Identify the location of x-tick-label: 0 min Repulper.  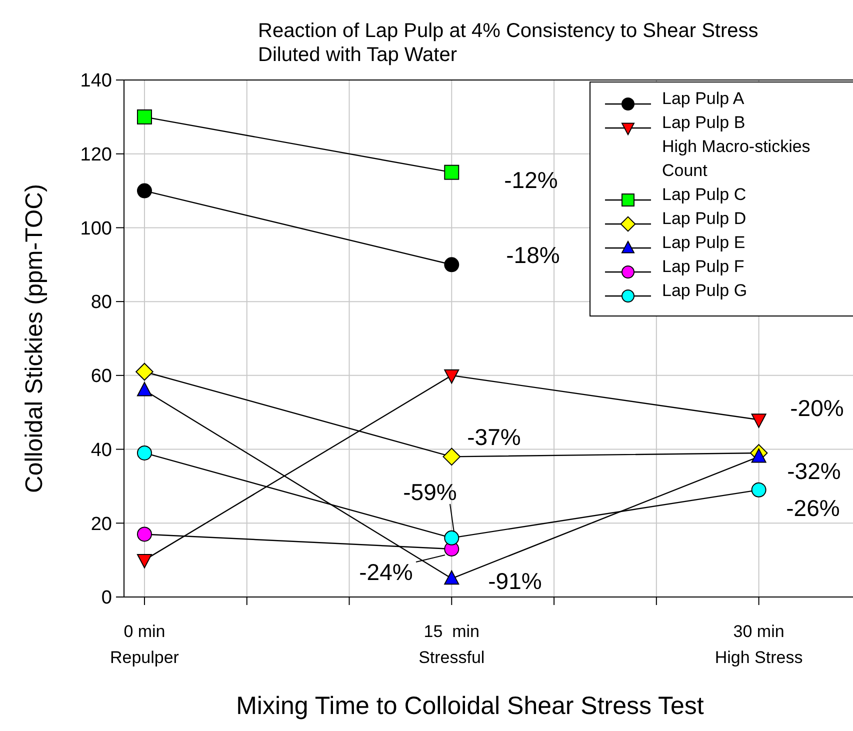
(145, 644).